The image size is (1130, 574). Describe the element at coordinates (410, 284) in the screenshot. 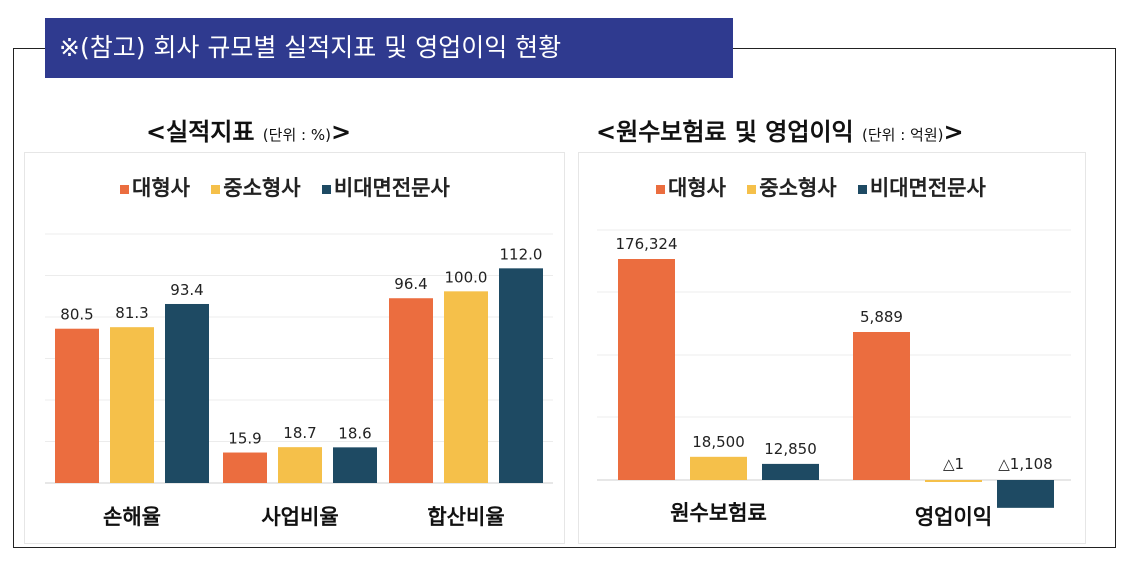

I see `left-bar-label: 96.4` at that location.